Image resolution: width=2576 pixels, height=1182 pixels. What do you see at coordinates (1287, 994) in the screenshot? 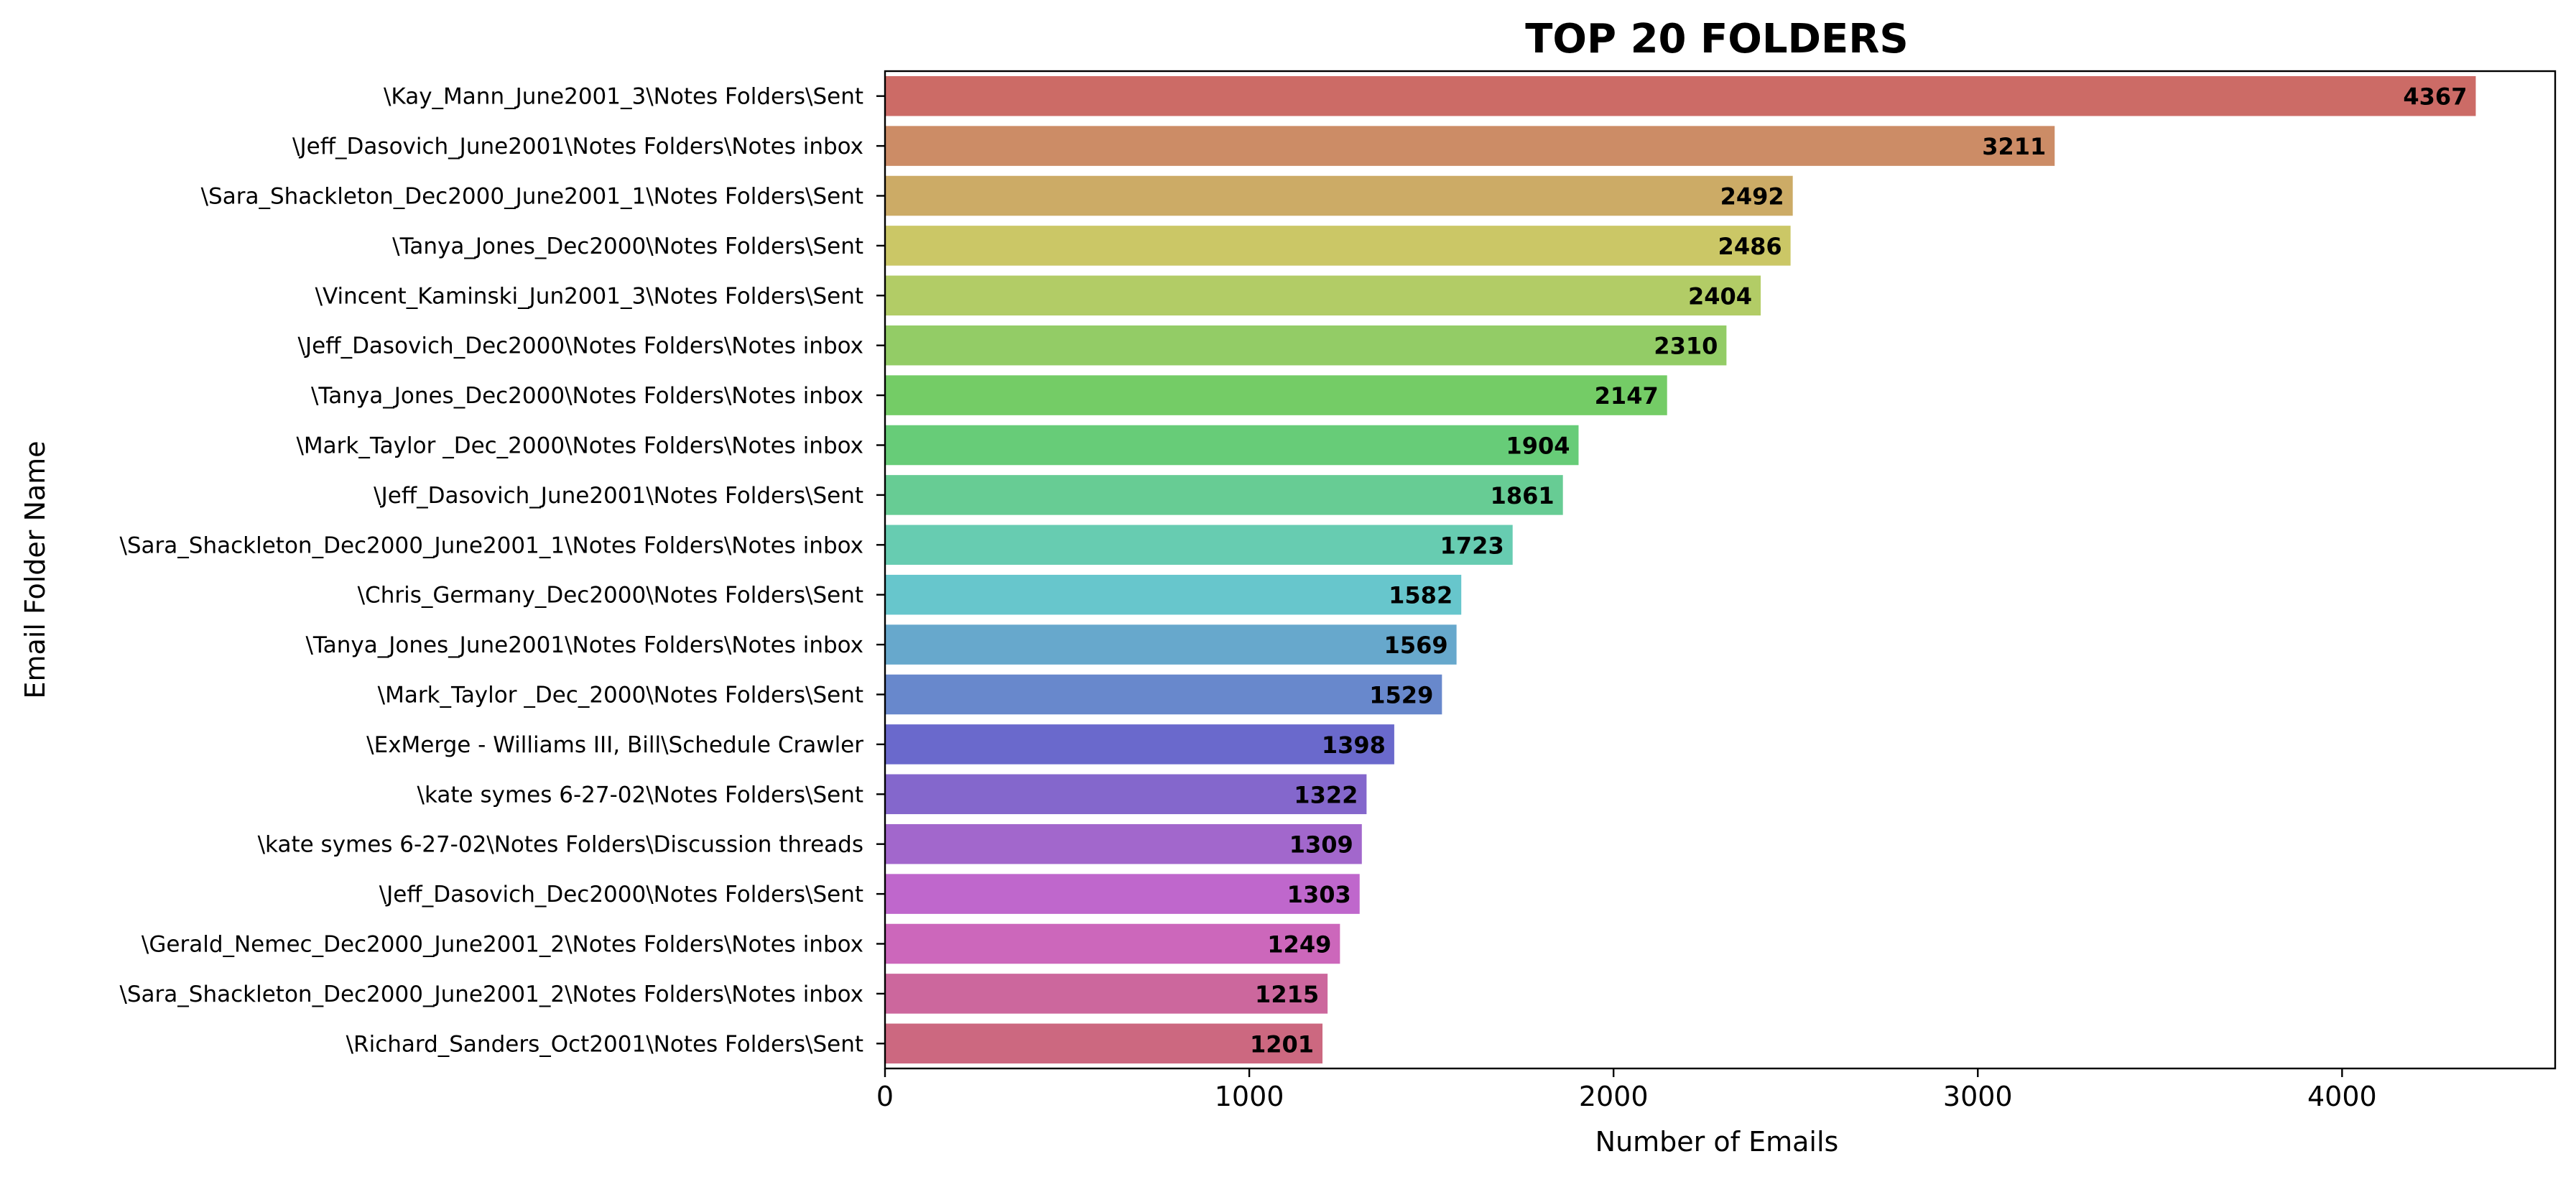
I see `bar-value-label: 1215` at bounding box center [1287, 994].